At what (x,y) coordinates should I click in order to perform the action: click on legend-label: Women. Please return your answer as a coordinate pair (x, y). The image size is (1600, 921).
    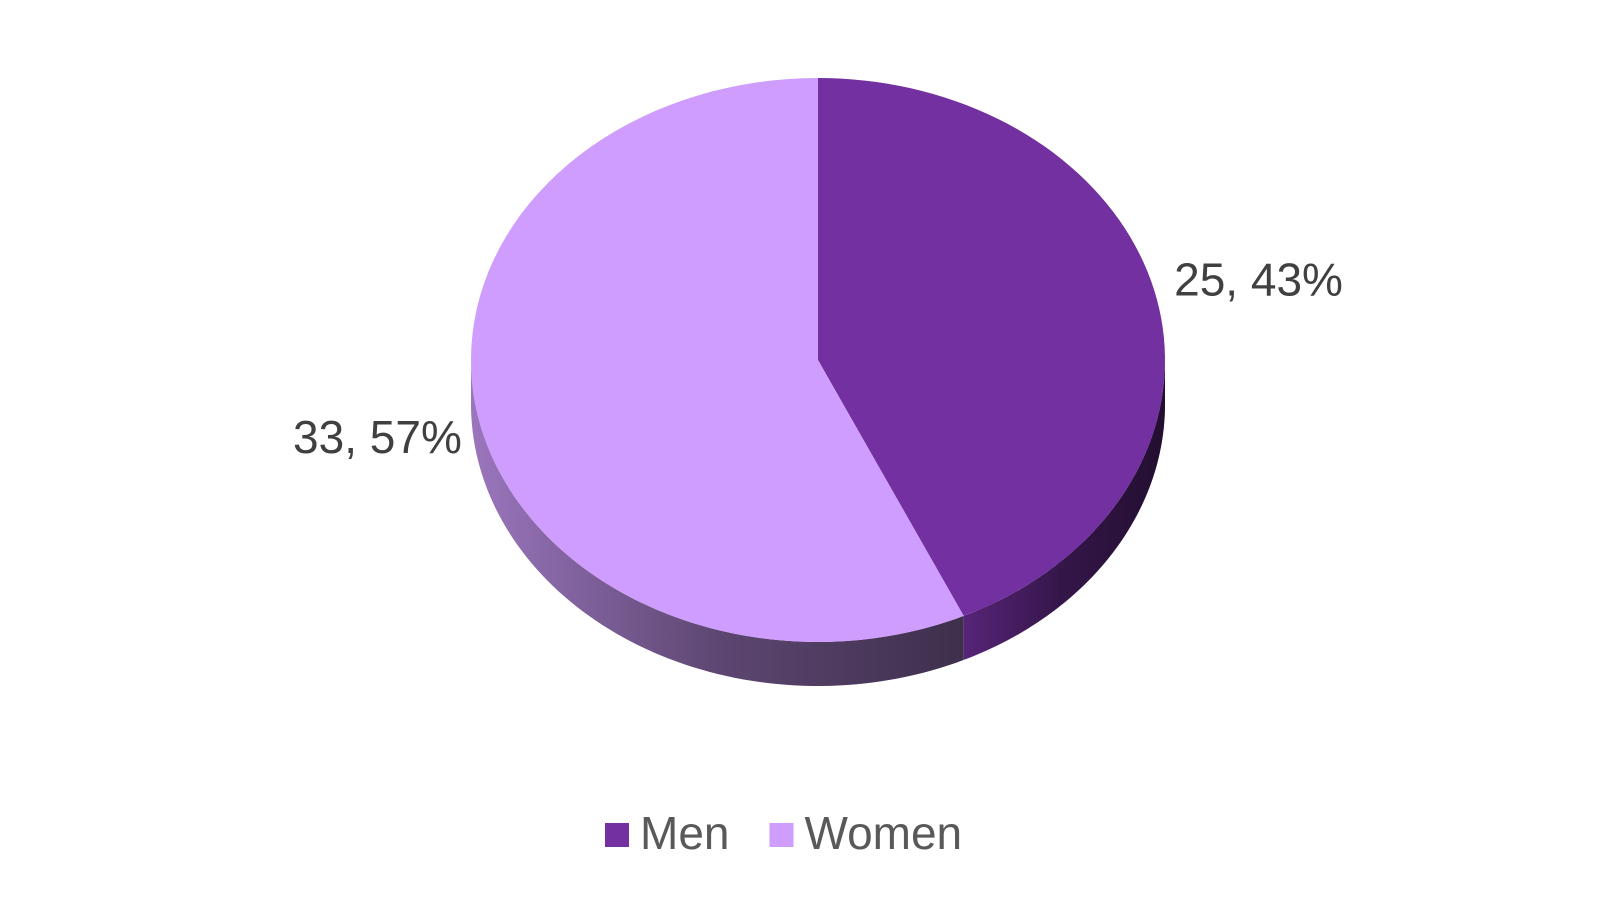
    Looking at the image, I should click on (883, 833).